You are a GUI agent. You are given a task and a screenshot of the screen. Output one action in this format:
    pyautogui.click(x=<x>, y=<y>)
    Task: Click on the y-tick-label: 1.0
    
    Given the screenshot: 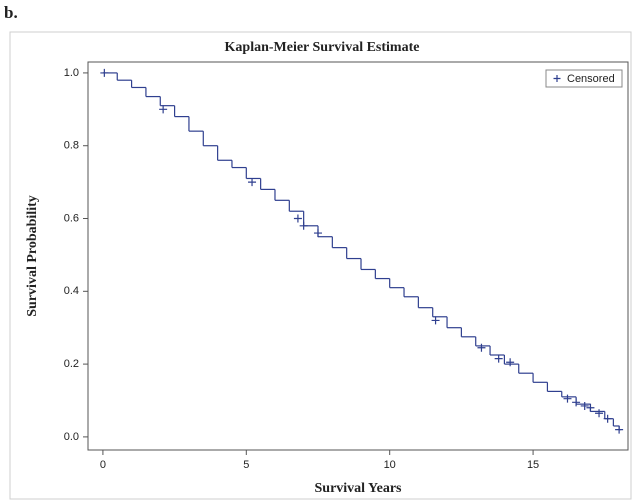 What is the action you would take?
    pyautogui.click(x=71, y=73)
    